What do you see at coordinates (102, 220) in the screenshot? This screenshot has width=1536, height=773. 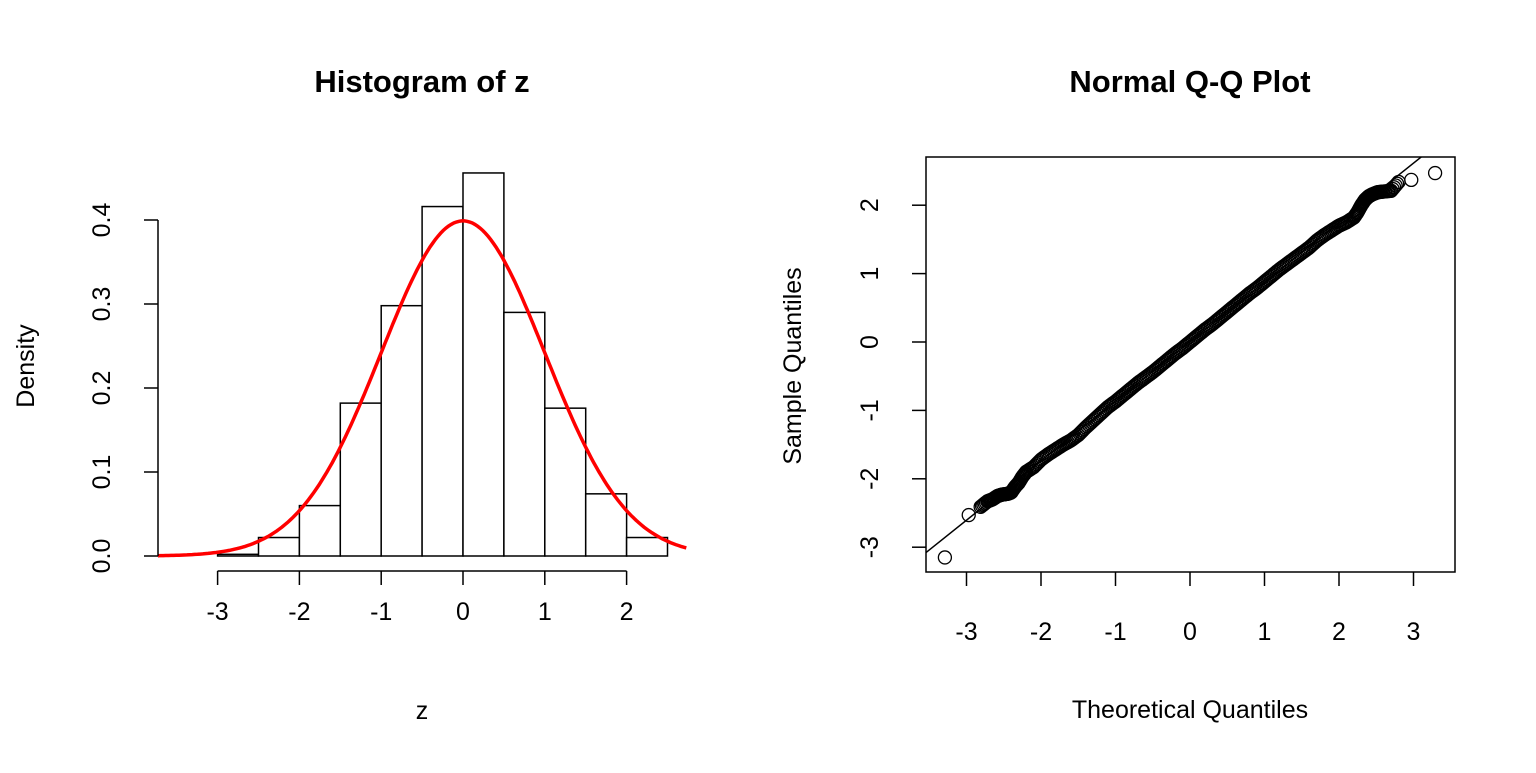 I see `y-tick-label: 0.4` at bounding box center [102, 220].